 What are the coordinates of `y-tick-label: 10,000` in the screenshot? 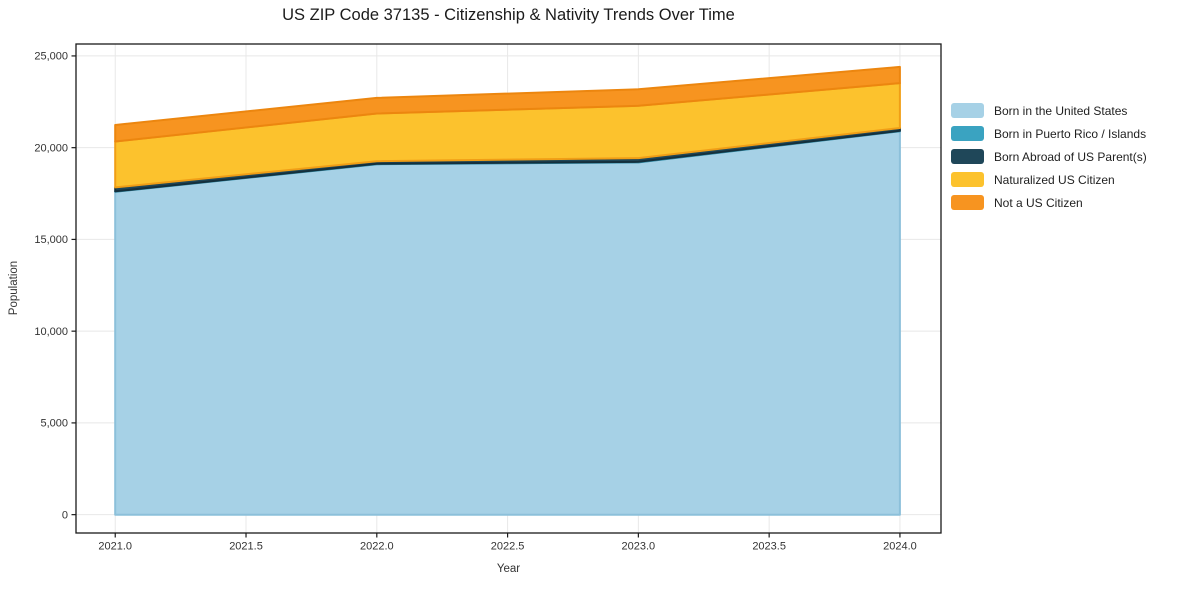 It's located at (51, 332).